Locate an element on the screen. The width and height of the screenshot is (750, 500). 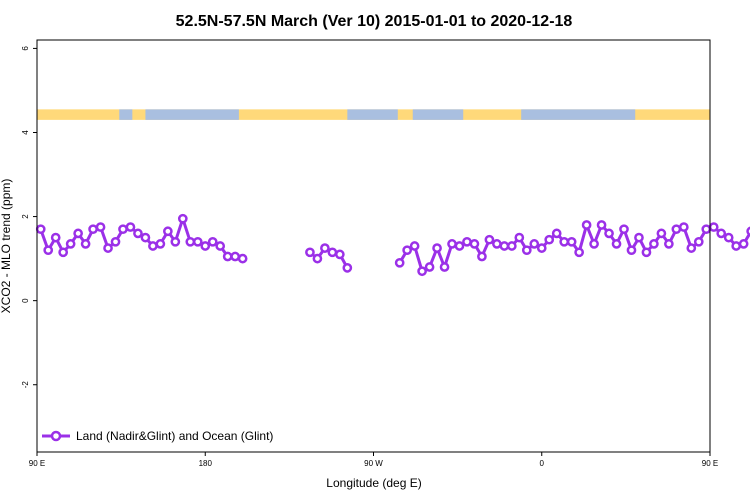
surface-type-band is located at coordinates (373, 114).